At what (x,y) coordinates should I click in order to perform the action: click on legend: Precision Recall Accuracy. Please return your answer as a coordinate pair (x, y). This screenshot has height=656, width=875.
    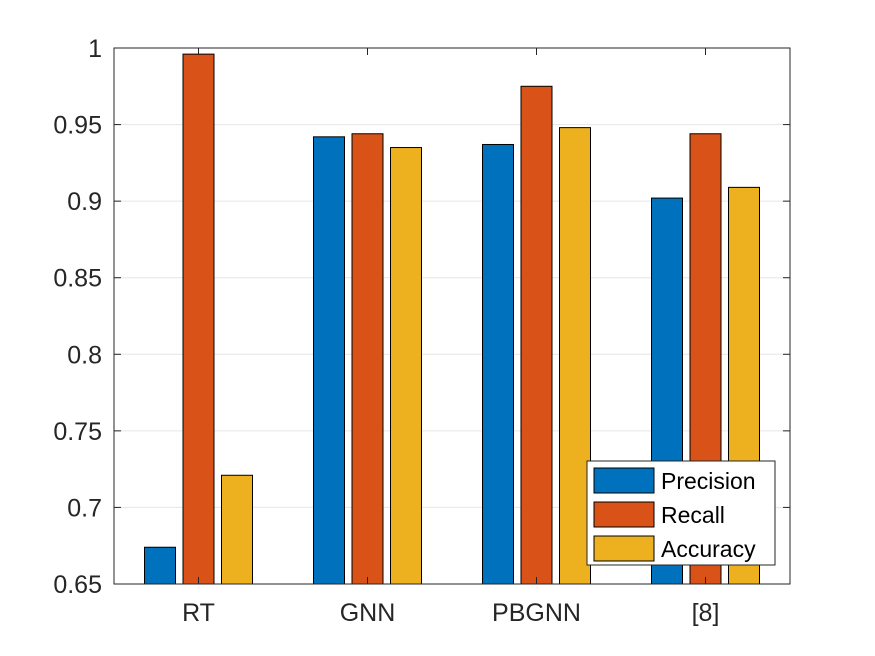
    Looking at the image, I should click on (681, 513).